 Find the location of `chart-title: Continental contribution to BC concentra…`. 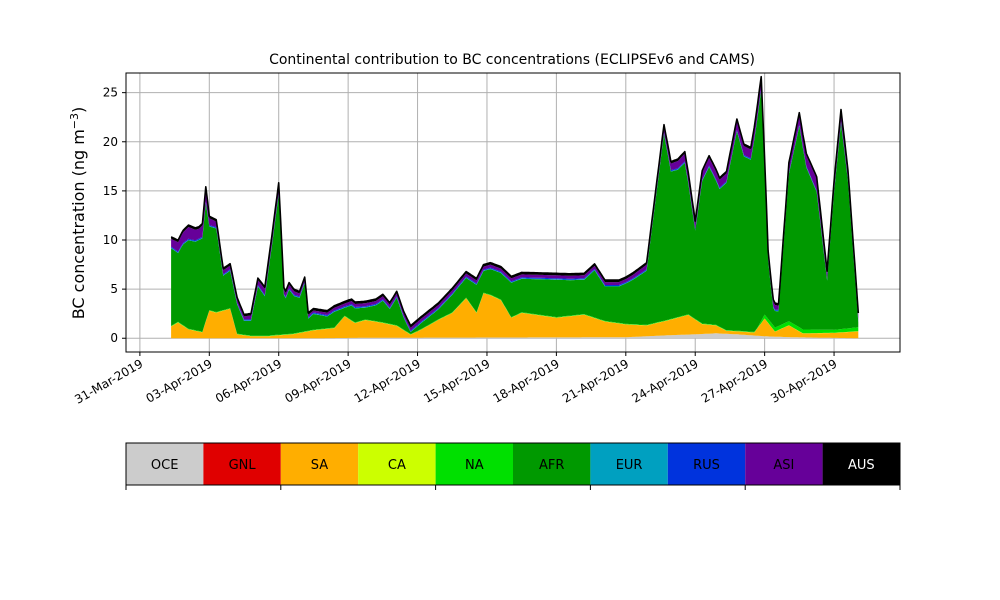

chart-title: Continental contribution to BC concentra… is located at coordinates (512, 60).